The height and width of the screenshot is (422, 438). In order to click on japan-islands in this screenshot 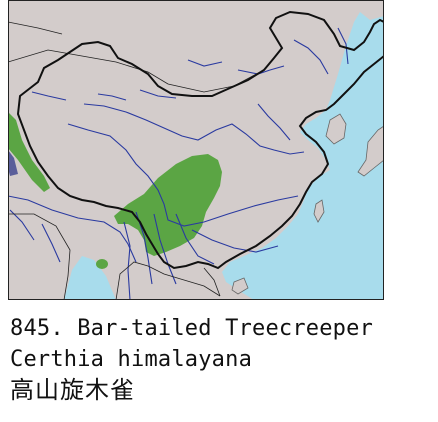, I will do `click(370, 151)`.